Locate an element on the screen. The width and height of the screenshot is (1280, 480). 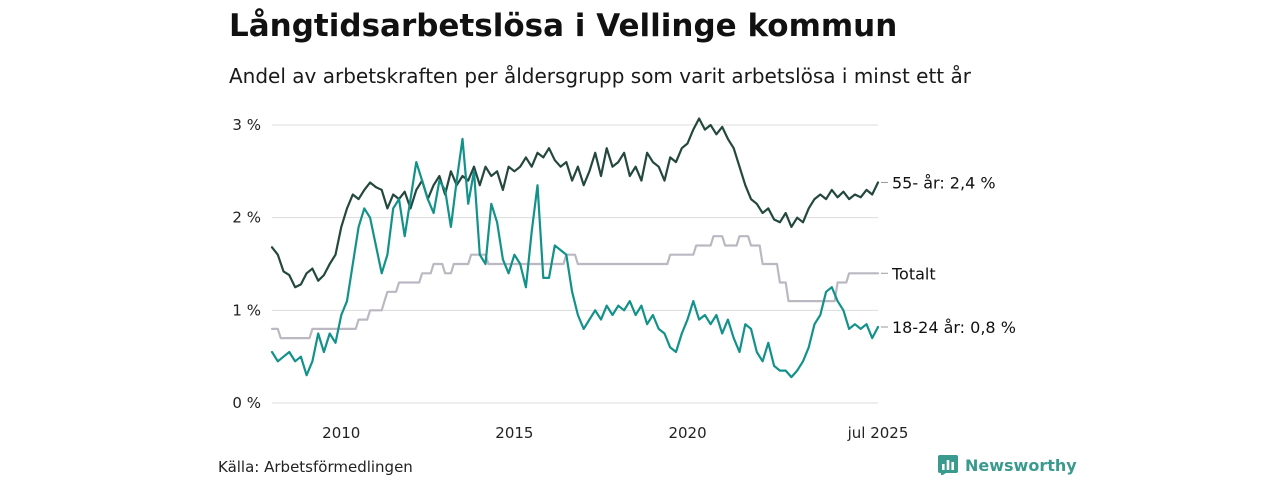
end-label: 18-24 år: 0,8 % is located at coordinates (954, 327).